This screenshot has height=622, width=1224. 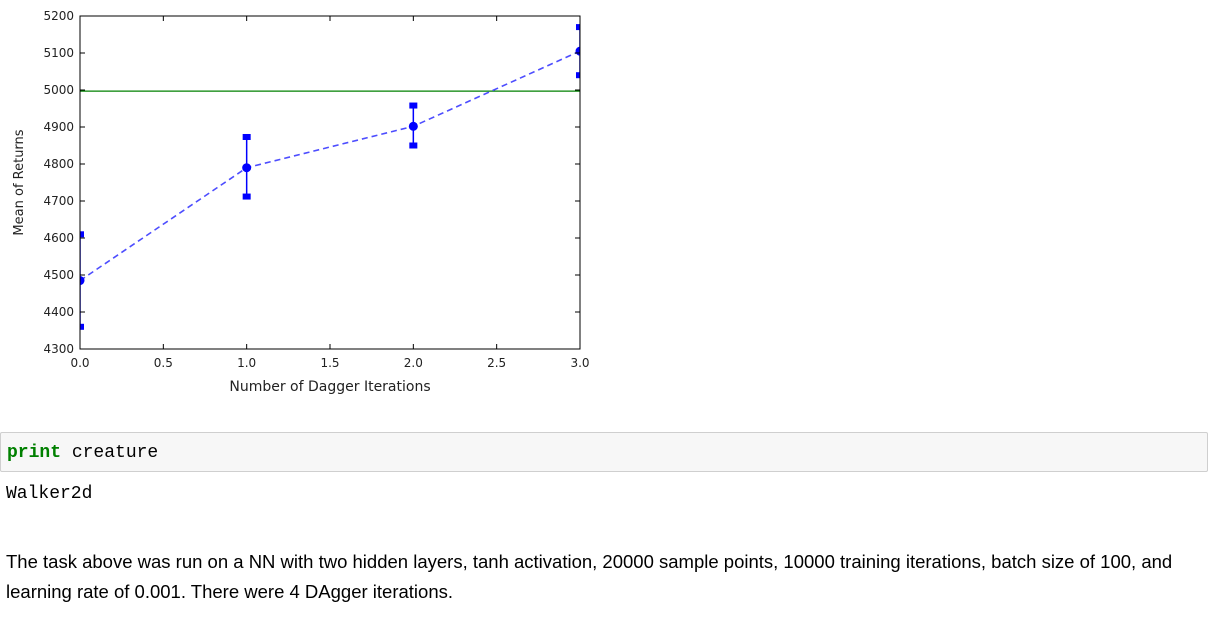 What do you see at coordinates (58, 90) in the screenshot?
I see `y-tick-label: 5000` at bounding box center [58, 90].